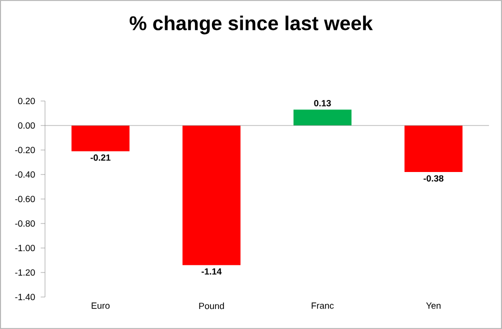  What do you see at coordinates (25, 272) in the screenshot?
I see `y-tick-label: -1.20` at bounding box center [25, 272].